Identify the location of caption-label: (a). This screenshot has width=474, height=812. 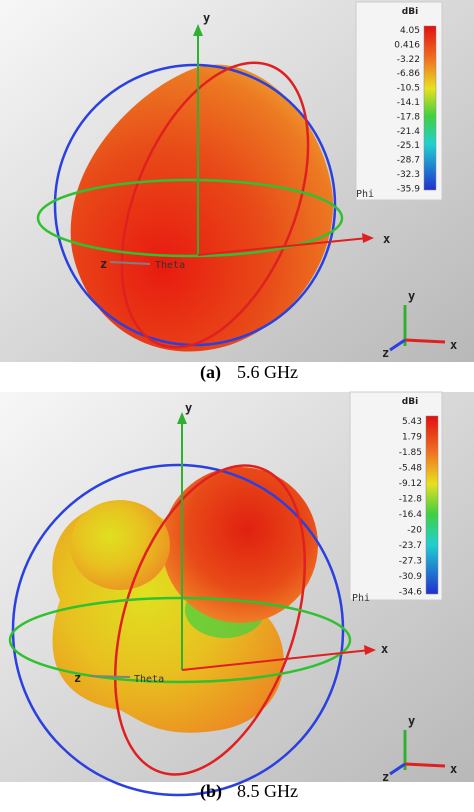
(210, 372).